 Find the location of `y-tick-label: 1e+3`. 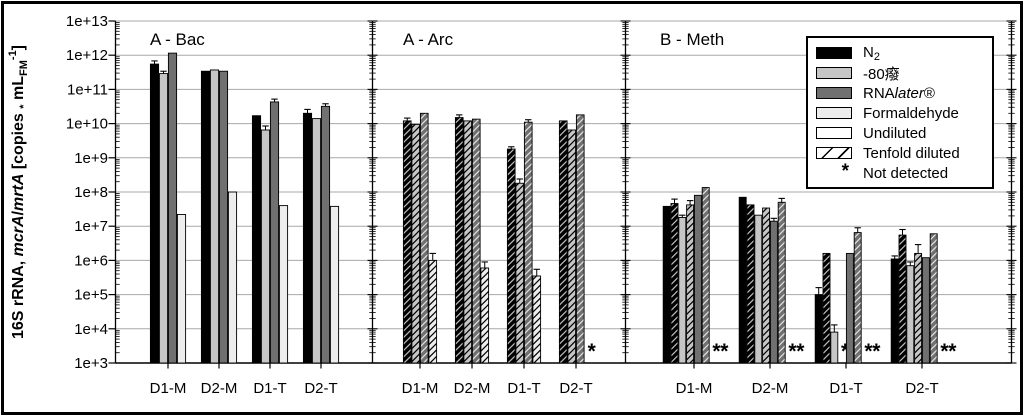

y-tick-label: 1e+3 is located at coordinates (91, 363).